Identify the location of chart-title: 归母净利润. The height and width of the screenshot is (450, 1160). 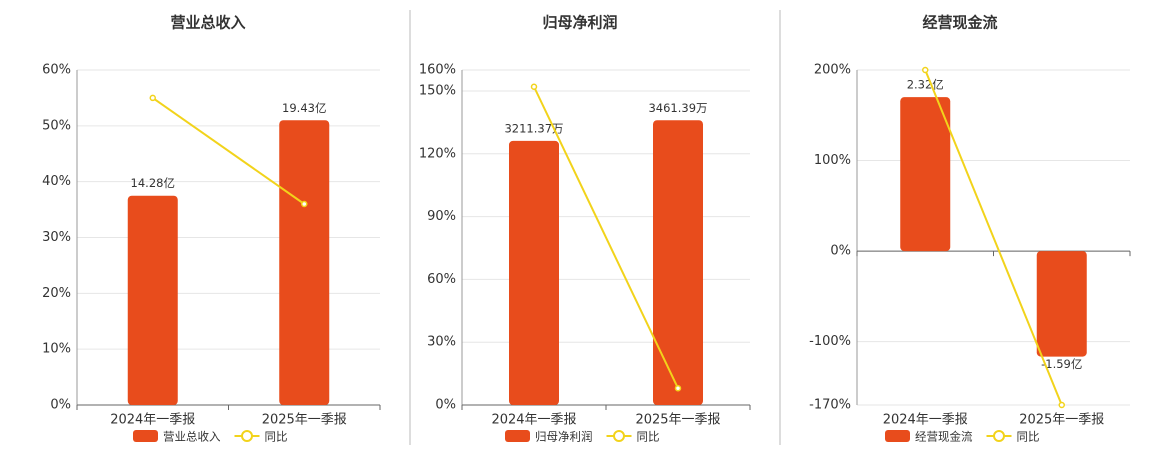
(579, 23).